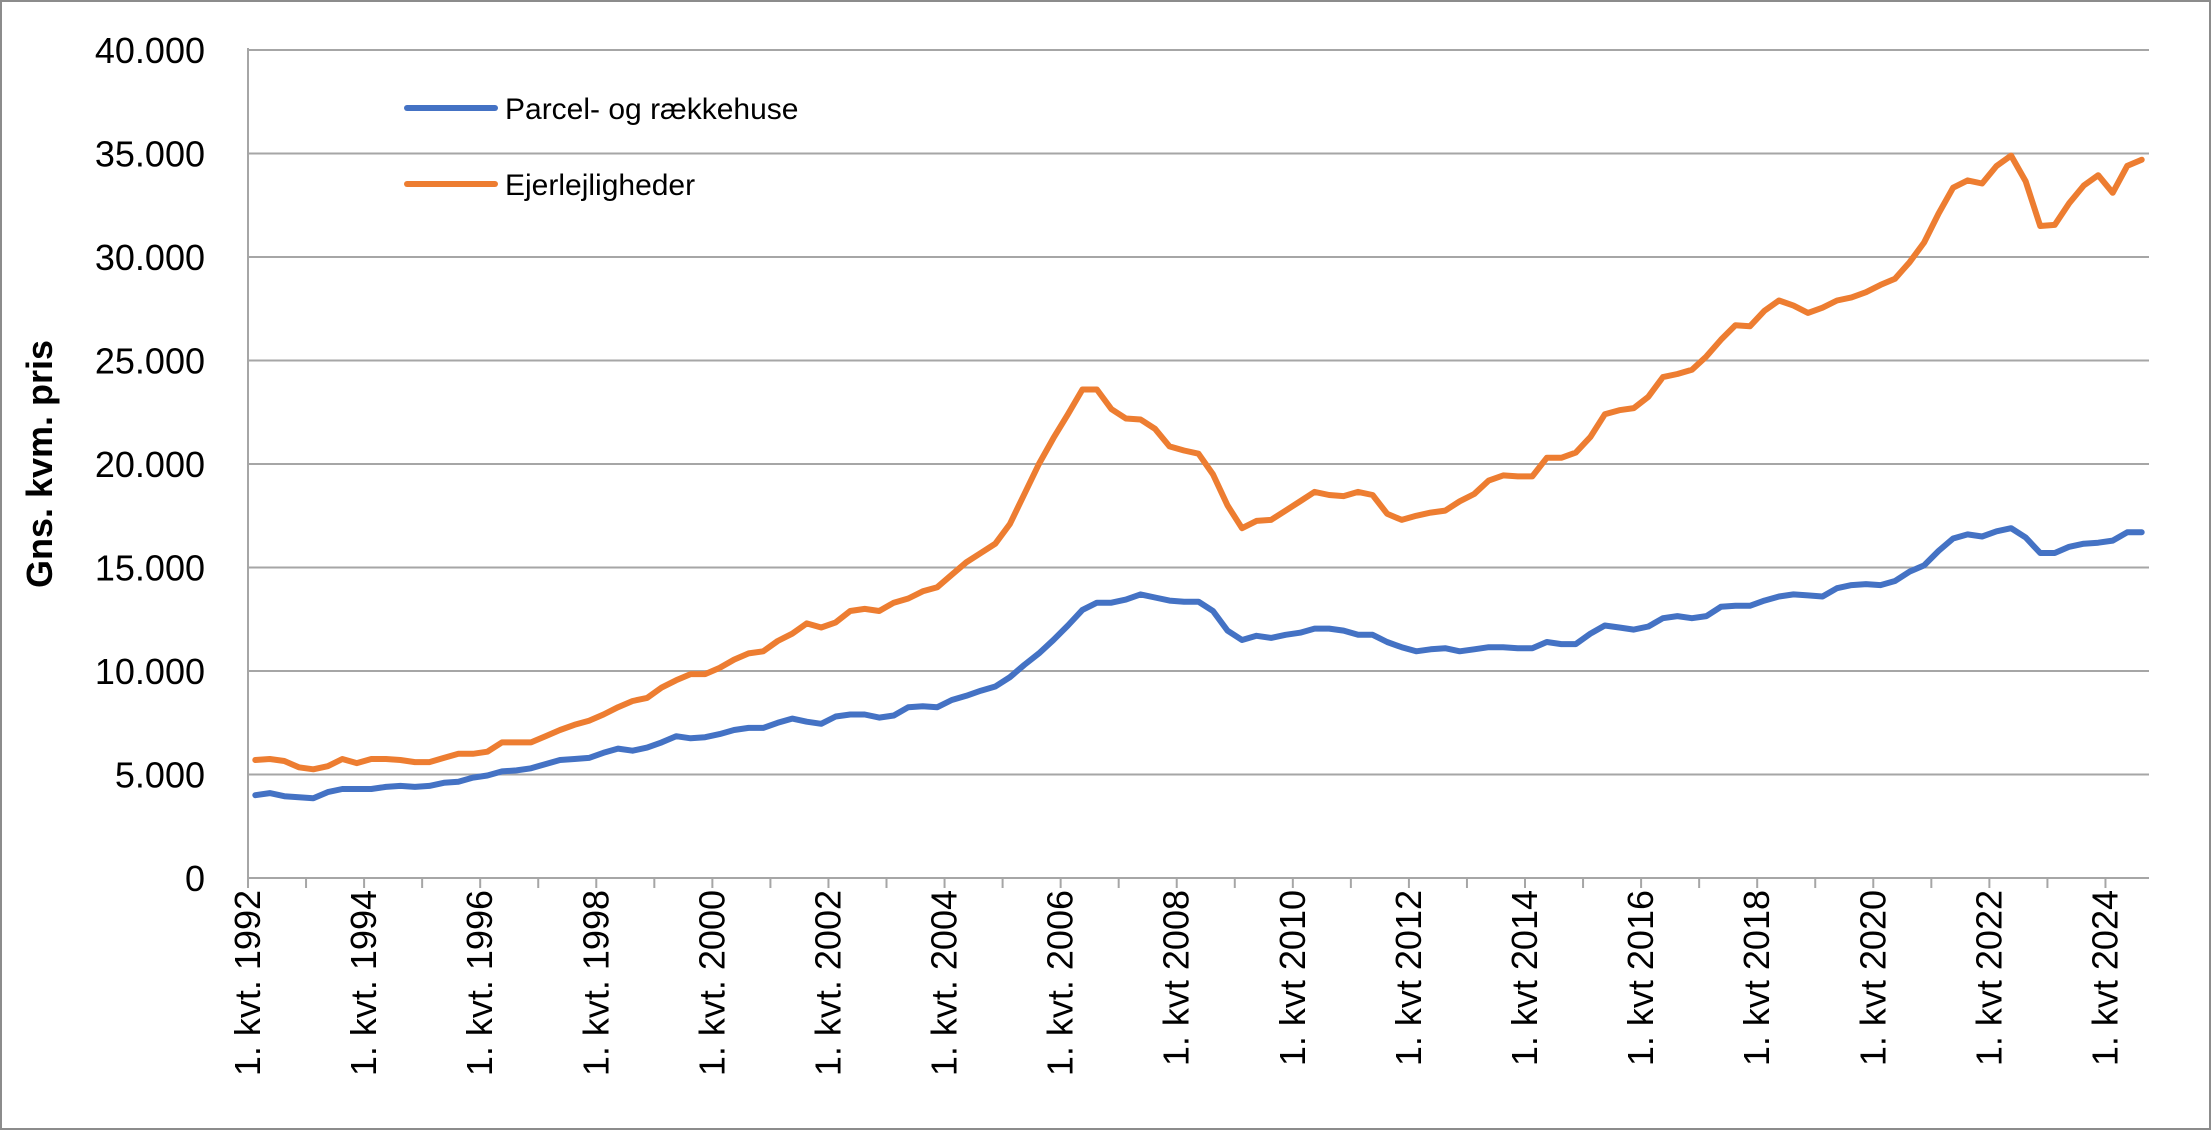 This screenshot has height=1132, width=2211. What do you see at coordinates (363, 983) in the screenshot?
I see `x-tick-label: 1. kvt. 1994` at bounding box center [363, 983].